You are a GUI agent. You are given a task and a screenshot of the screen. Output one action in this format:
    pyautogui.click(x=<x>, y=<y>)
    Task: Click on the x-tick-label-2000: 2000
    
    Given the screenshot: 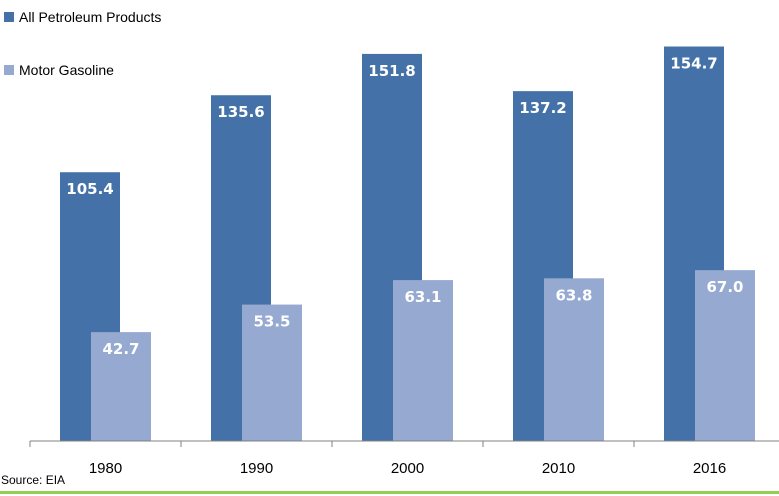 What is the action you would take?
    pyautogui.click(x=407, y=468)
    